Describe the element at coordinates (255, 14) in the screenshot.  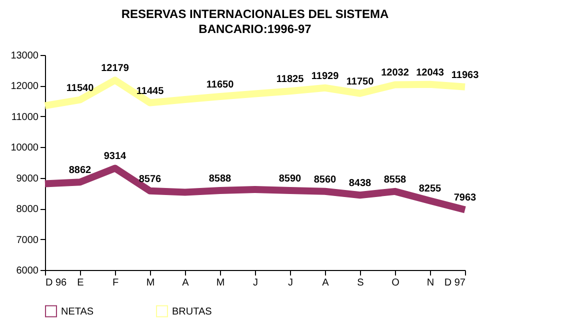
I see `chart-title: RESERVAS INTERNACIONALES DEL SISTEMA` at that location.